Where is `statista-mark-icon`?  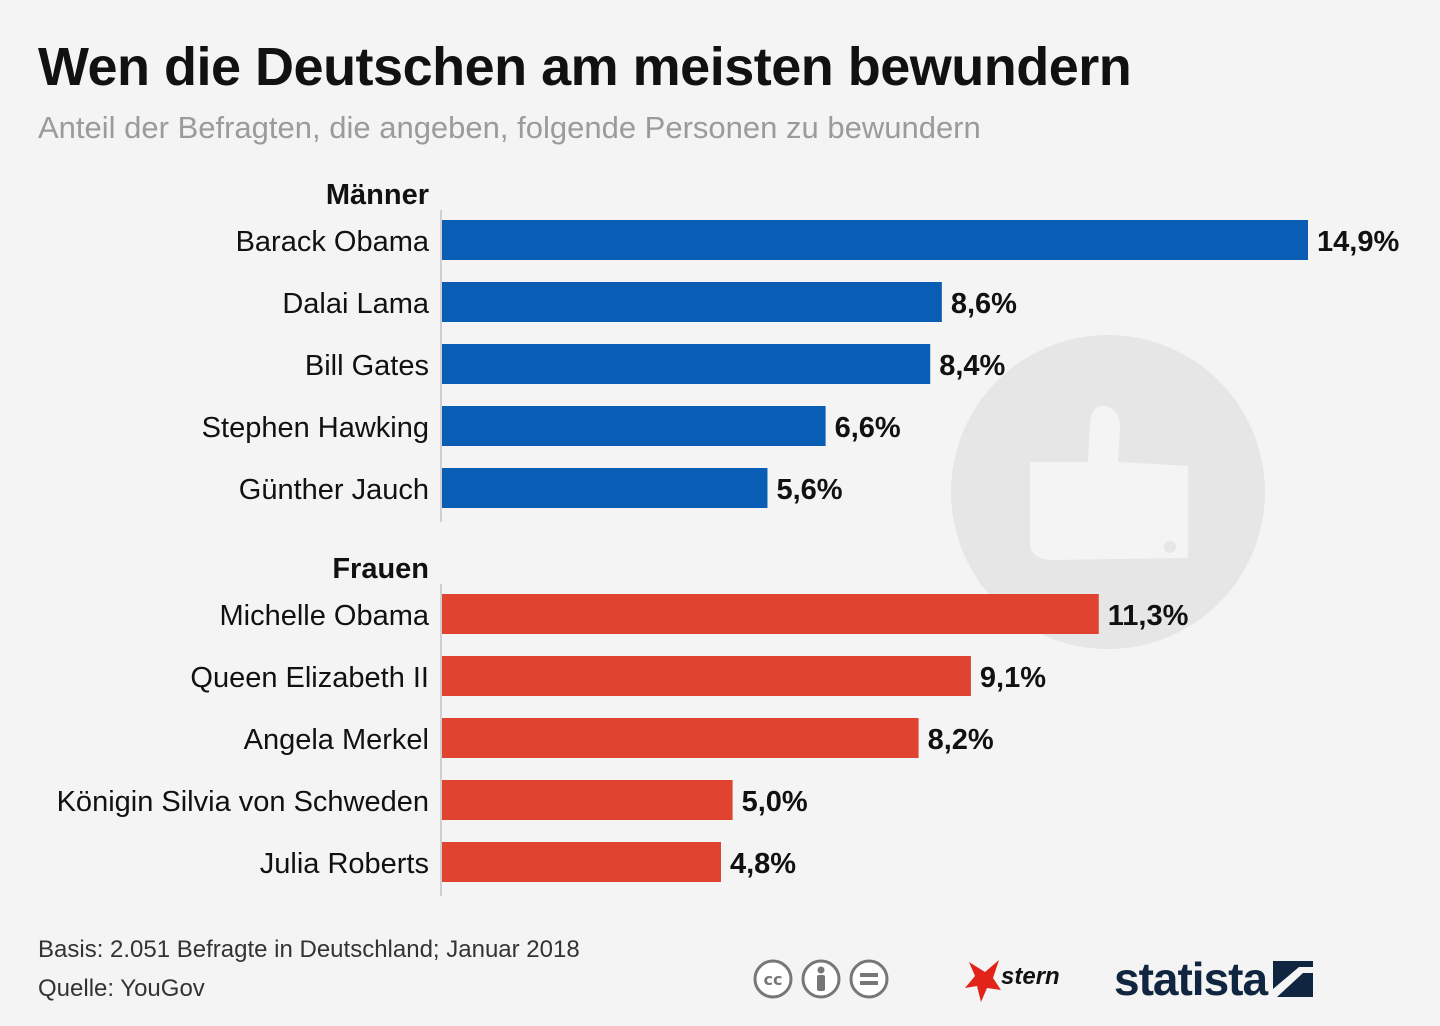 statista-mark-icon is located at coordinates (1293, 979).